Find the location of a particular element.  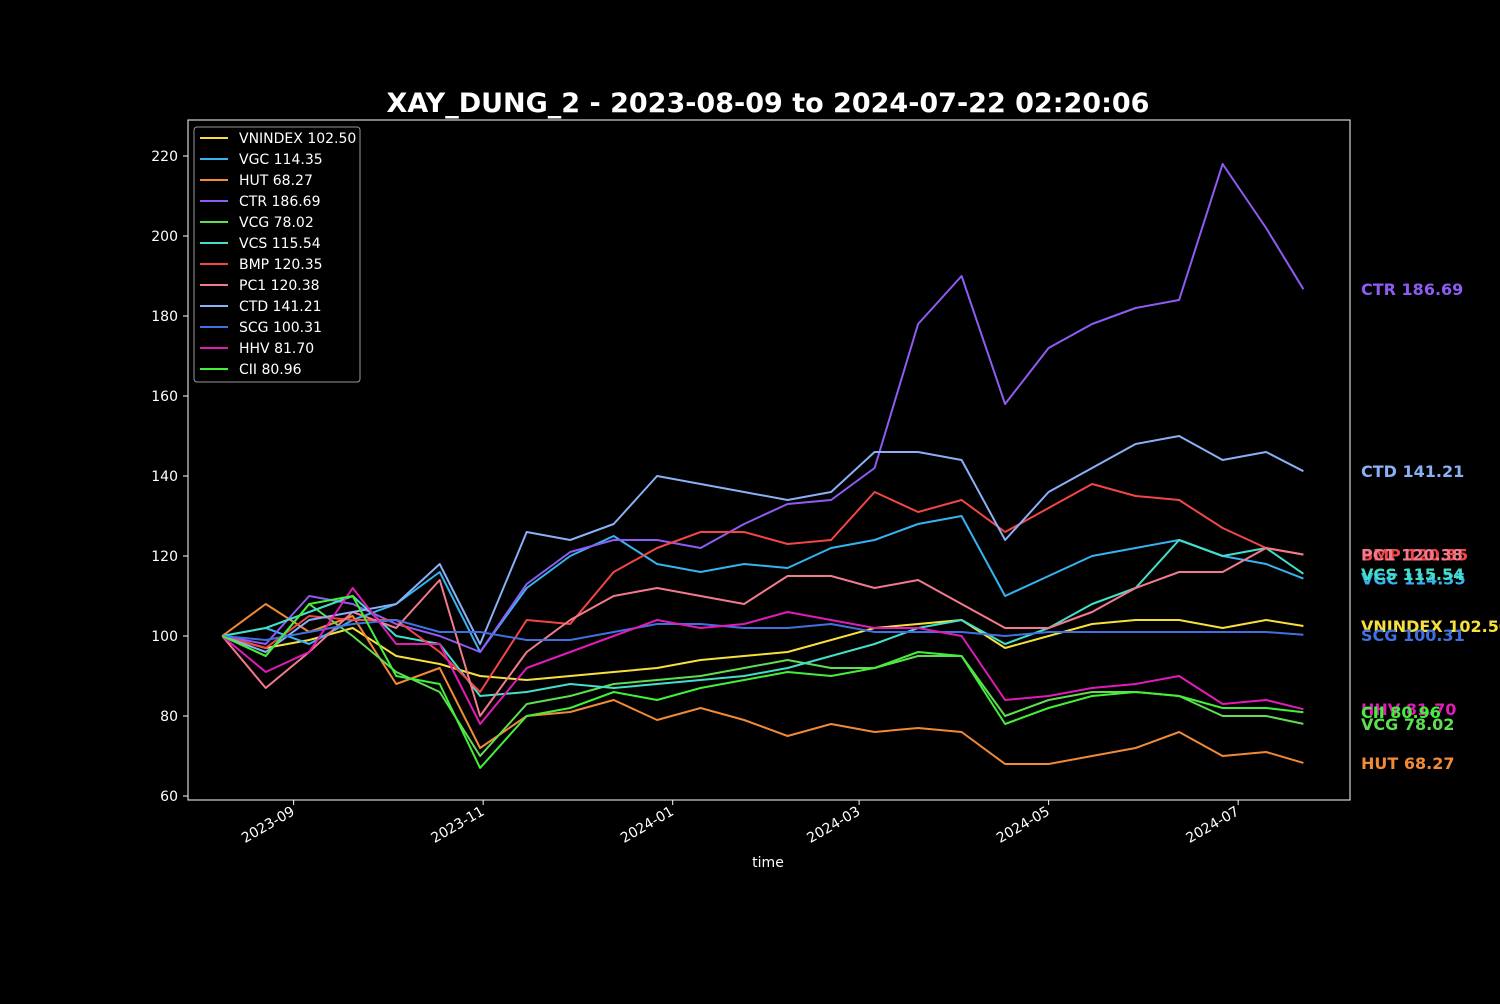

series-line-hut is located at coordinates (762, 684).